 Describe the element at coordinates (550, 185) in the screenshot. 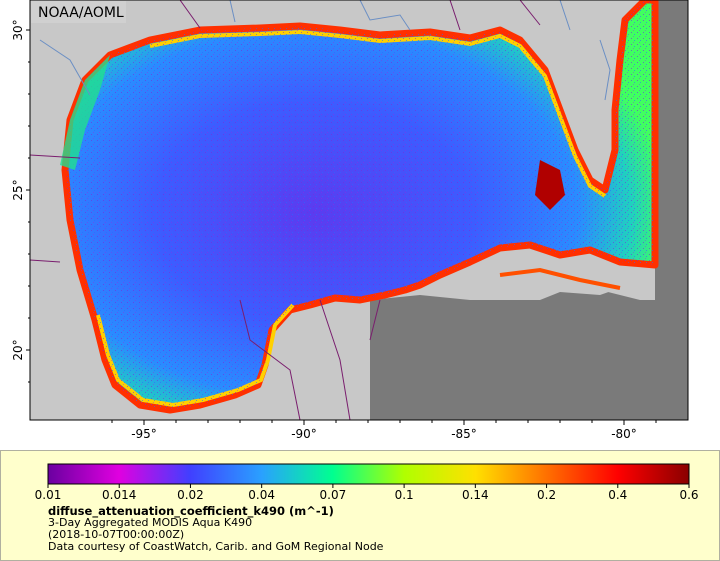

I see `high-k490-patch-florida` at that location.